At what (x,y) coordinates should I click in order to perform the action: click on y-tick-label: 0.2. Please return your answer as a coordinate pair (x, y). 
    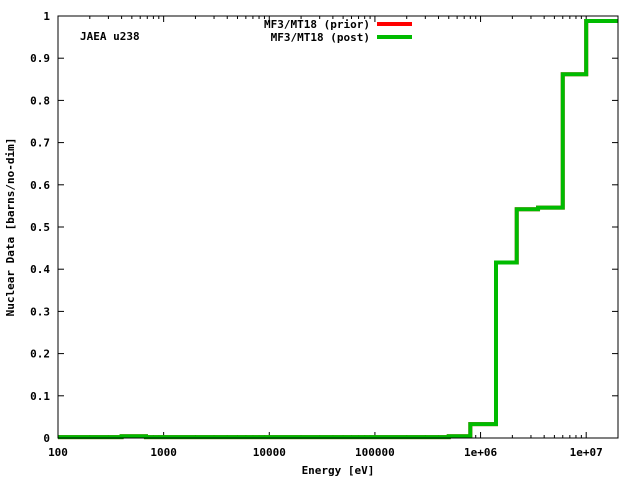
    Looking at the image, I should click on (40, 354).